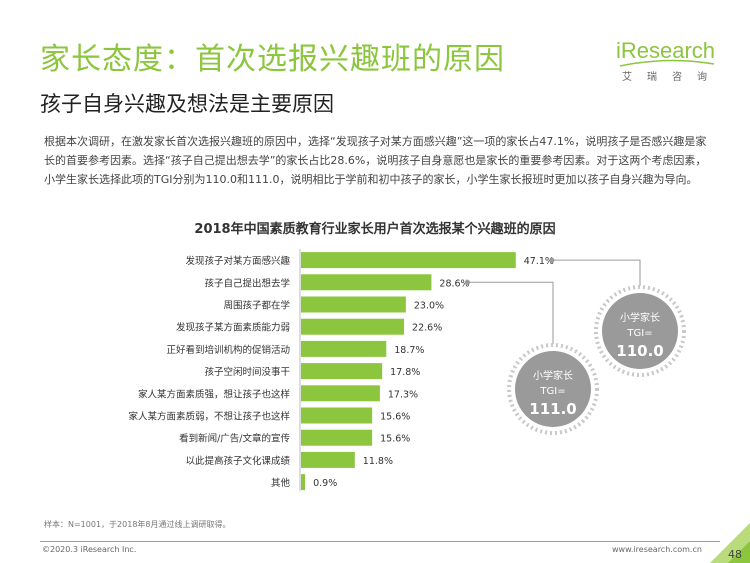 This screenshot has width=750, height=563. Describe the element at coordinates (214, 394) in the screenshot. I see `category-label: 家人某方面素质强，想让孩子也这样` at that location.